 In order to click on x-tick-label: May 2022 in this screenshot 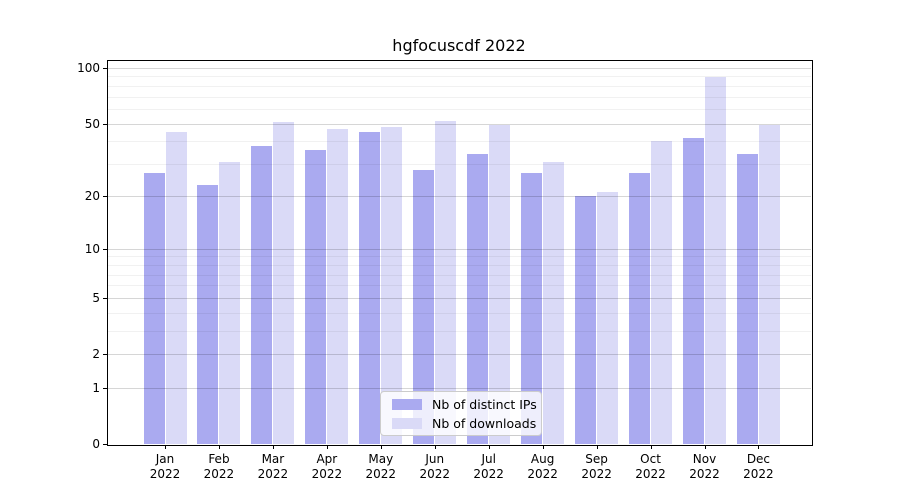, I will do `click(381, 467)`.